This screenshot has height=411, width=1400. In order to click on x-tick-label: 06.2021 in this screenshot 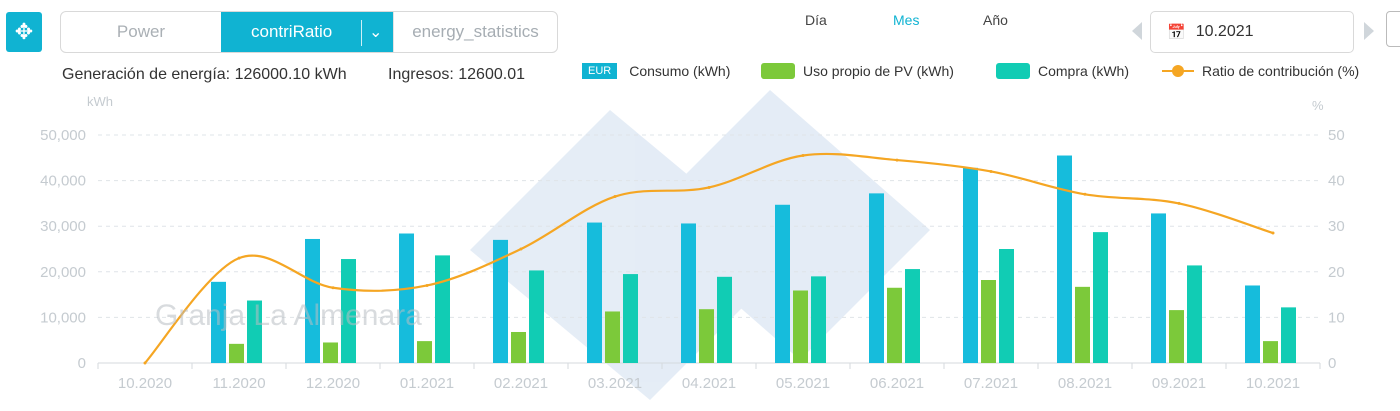, I will do `click(897, 383)`.